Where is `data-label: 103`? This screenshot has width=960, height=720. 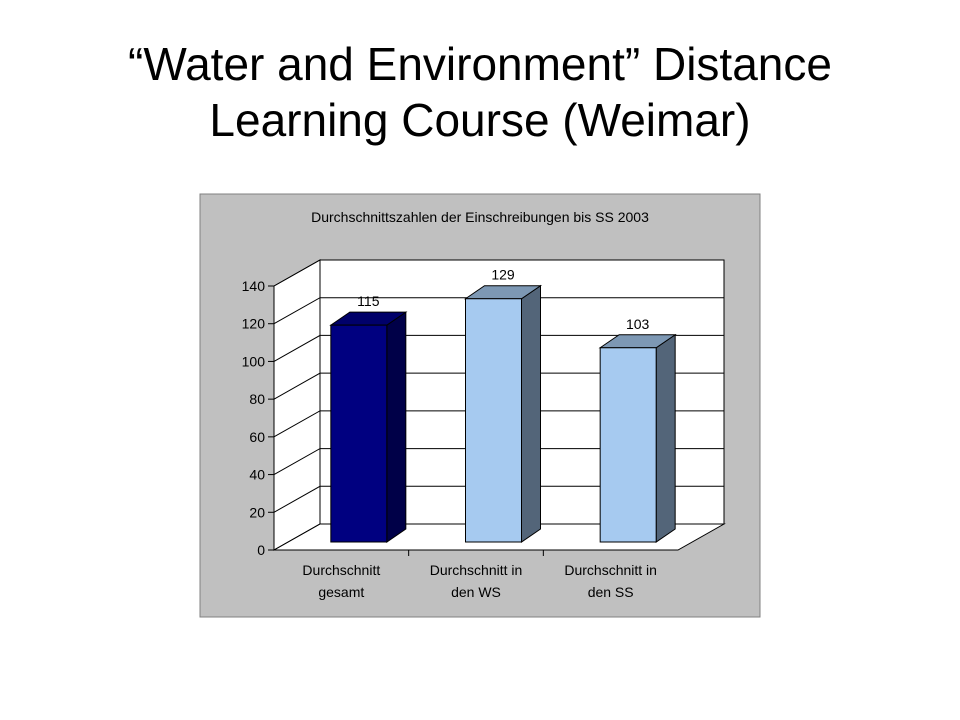
data-label: 103 is located at coordinates (638, 324).